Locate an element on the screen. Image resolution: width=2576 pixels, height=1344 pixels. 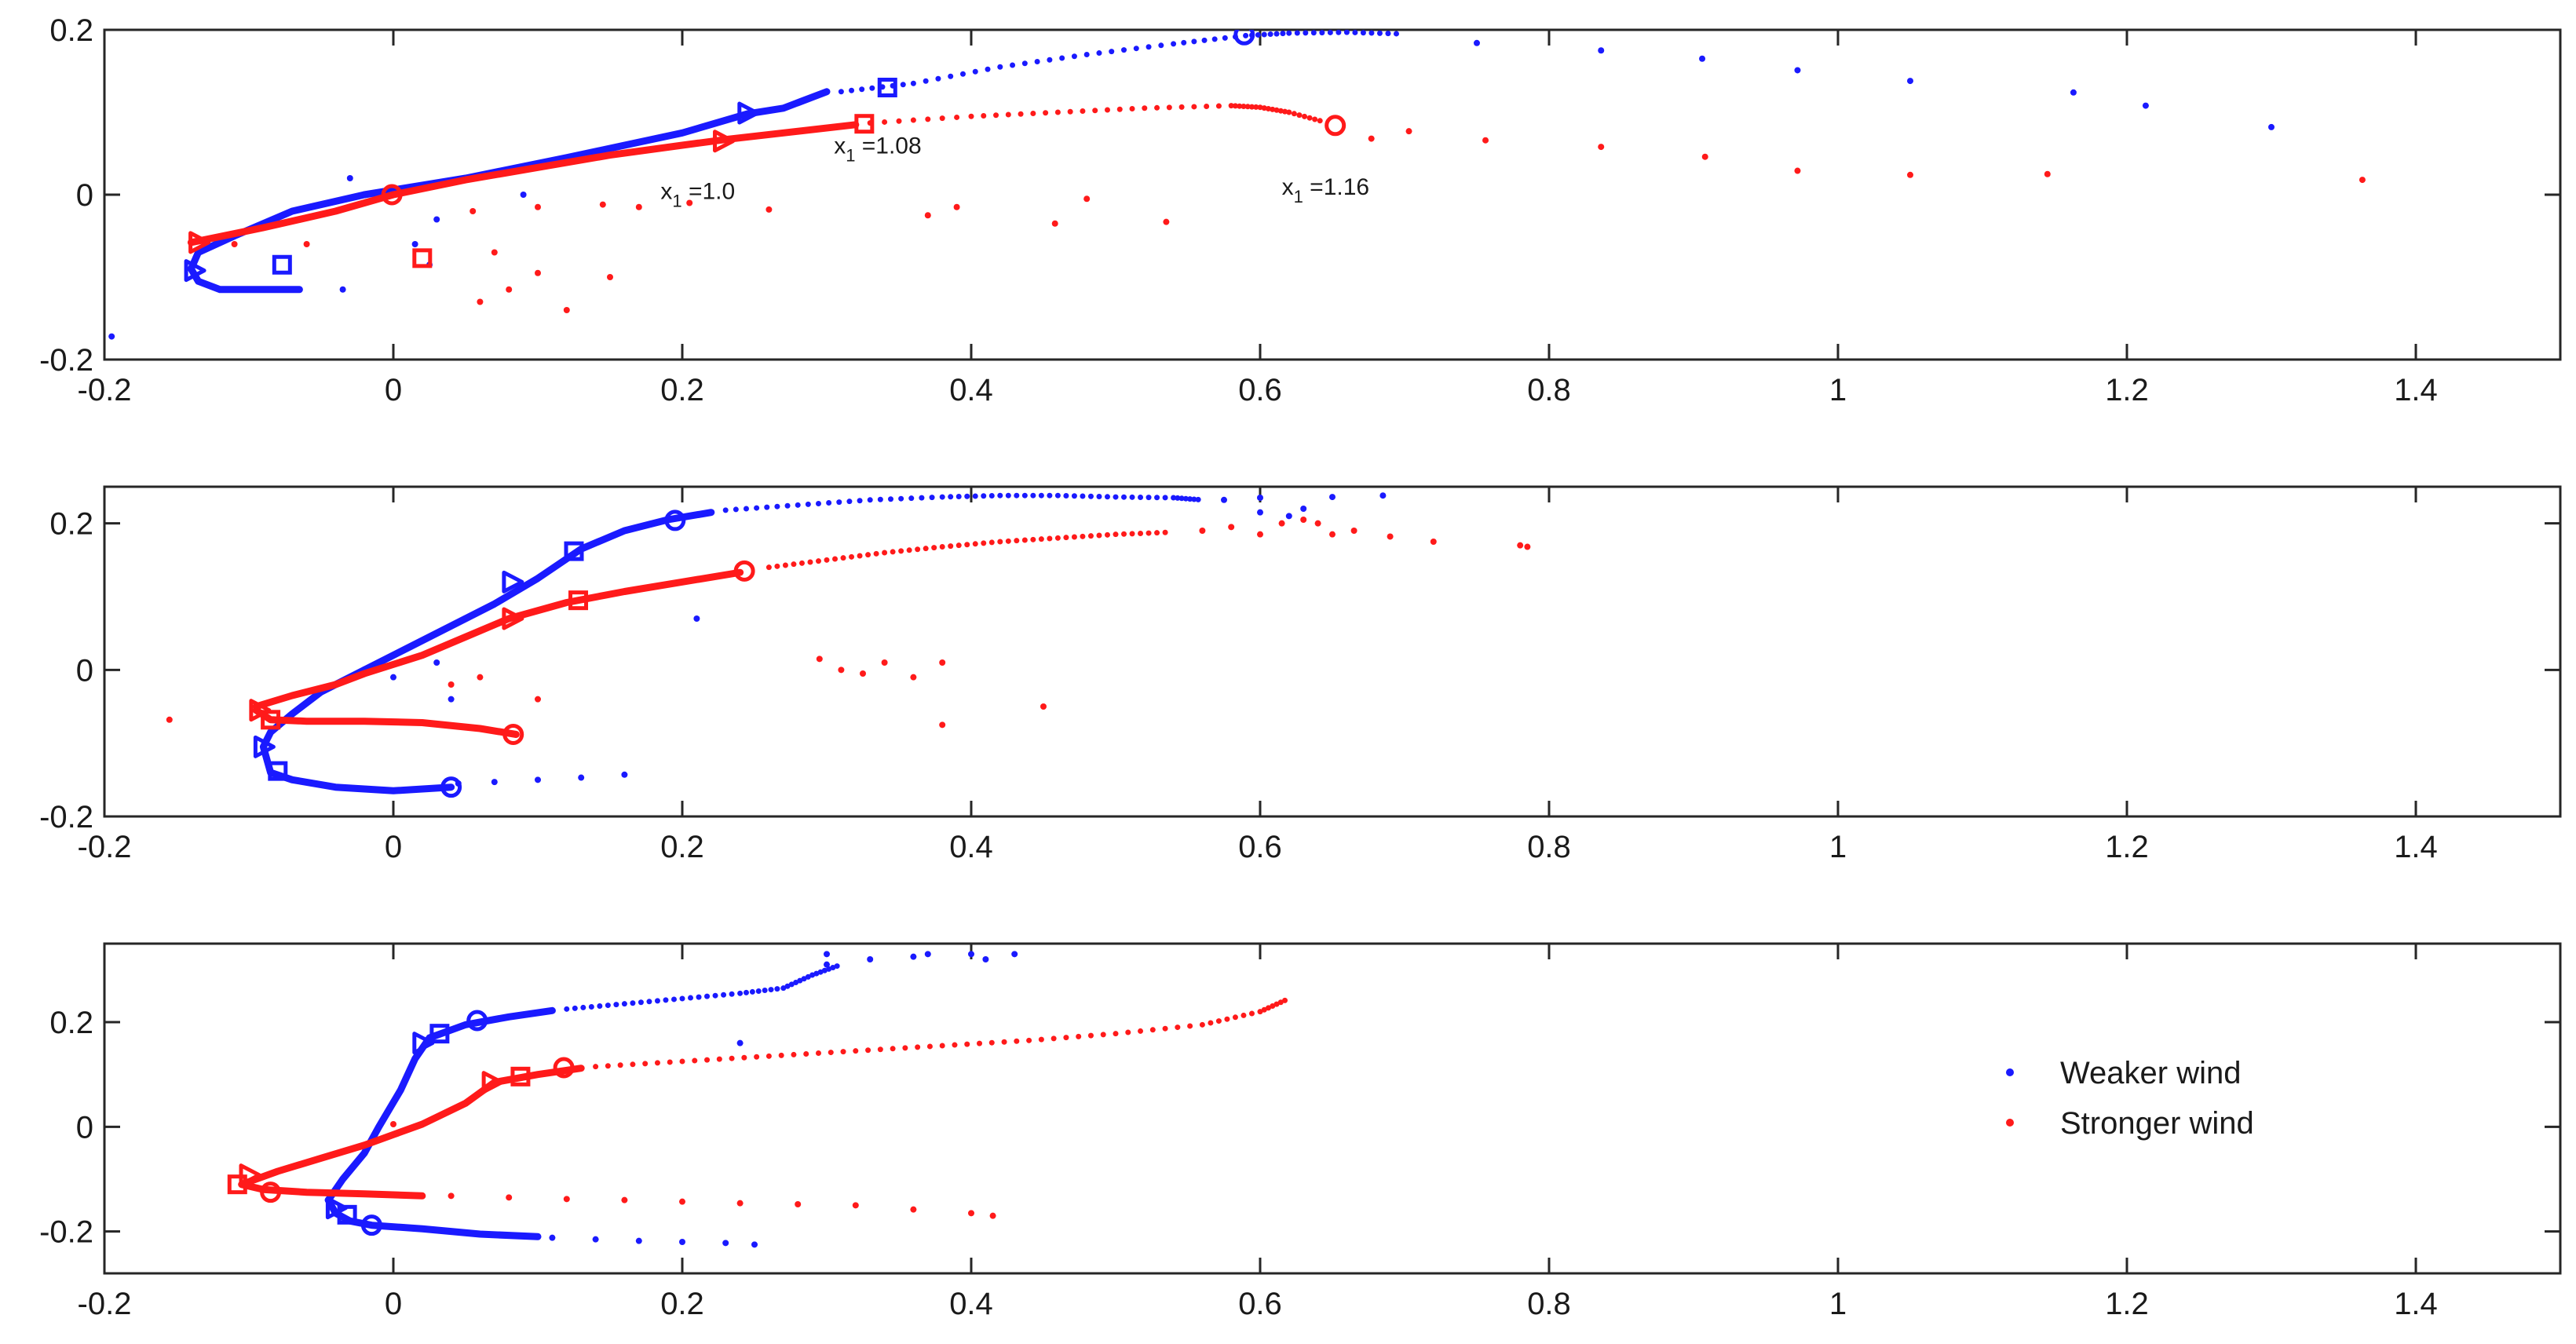
y-tick-label: 0 is located at coordinates (84, 195).